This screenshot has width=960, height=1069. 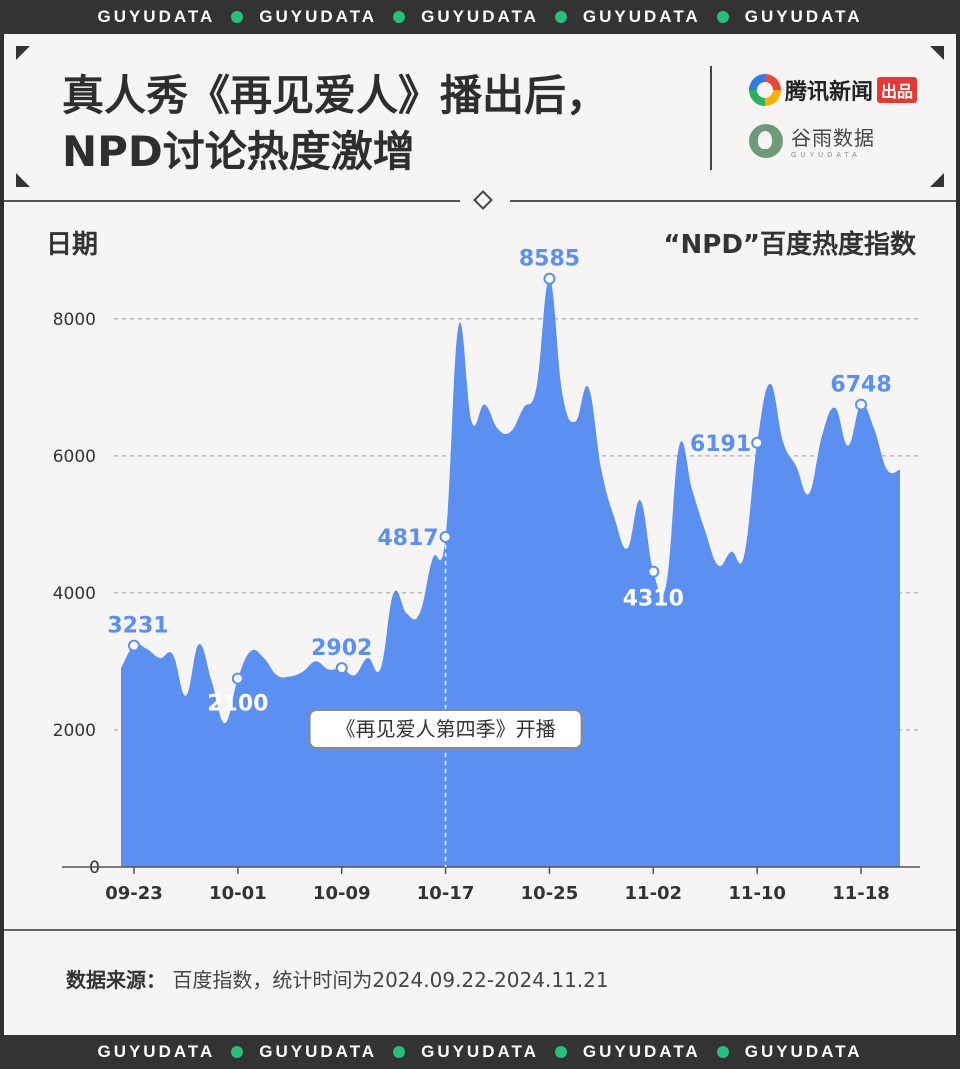 I want to click on data-label: 2902, so click(x=341, y=648).